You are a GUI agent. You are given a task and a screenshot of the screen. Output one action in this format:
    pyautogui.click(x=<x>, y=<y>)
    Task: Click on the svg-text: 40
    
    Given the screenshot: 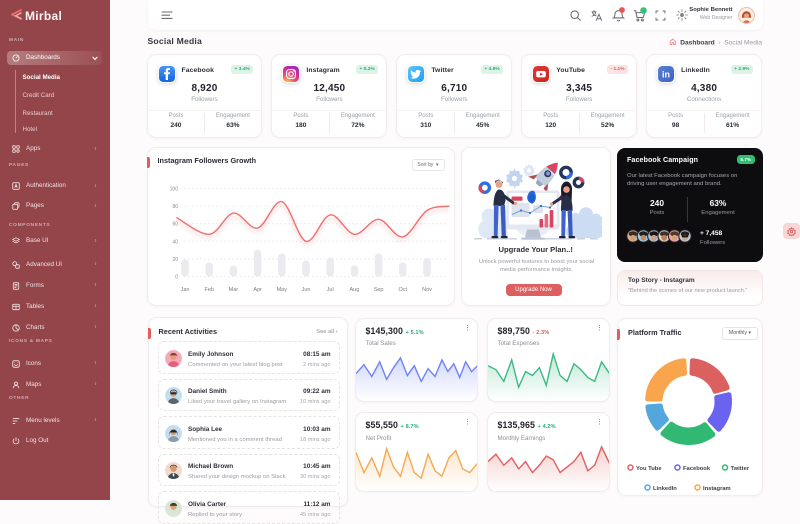 What is the action you would take?
    pyautogui.click(x=175, y=242)
    